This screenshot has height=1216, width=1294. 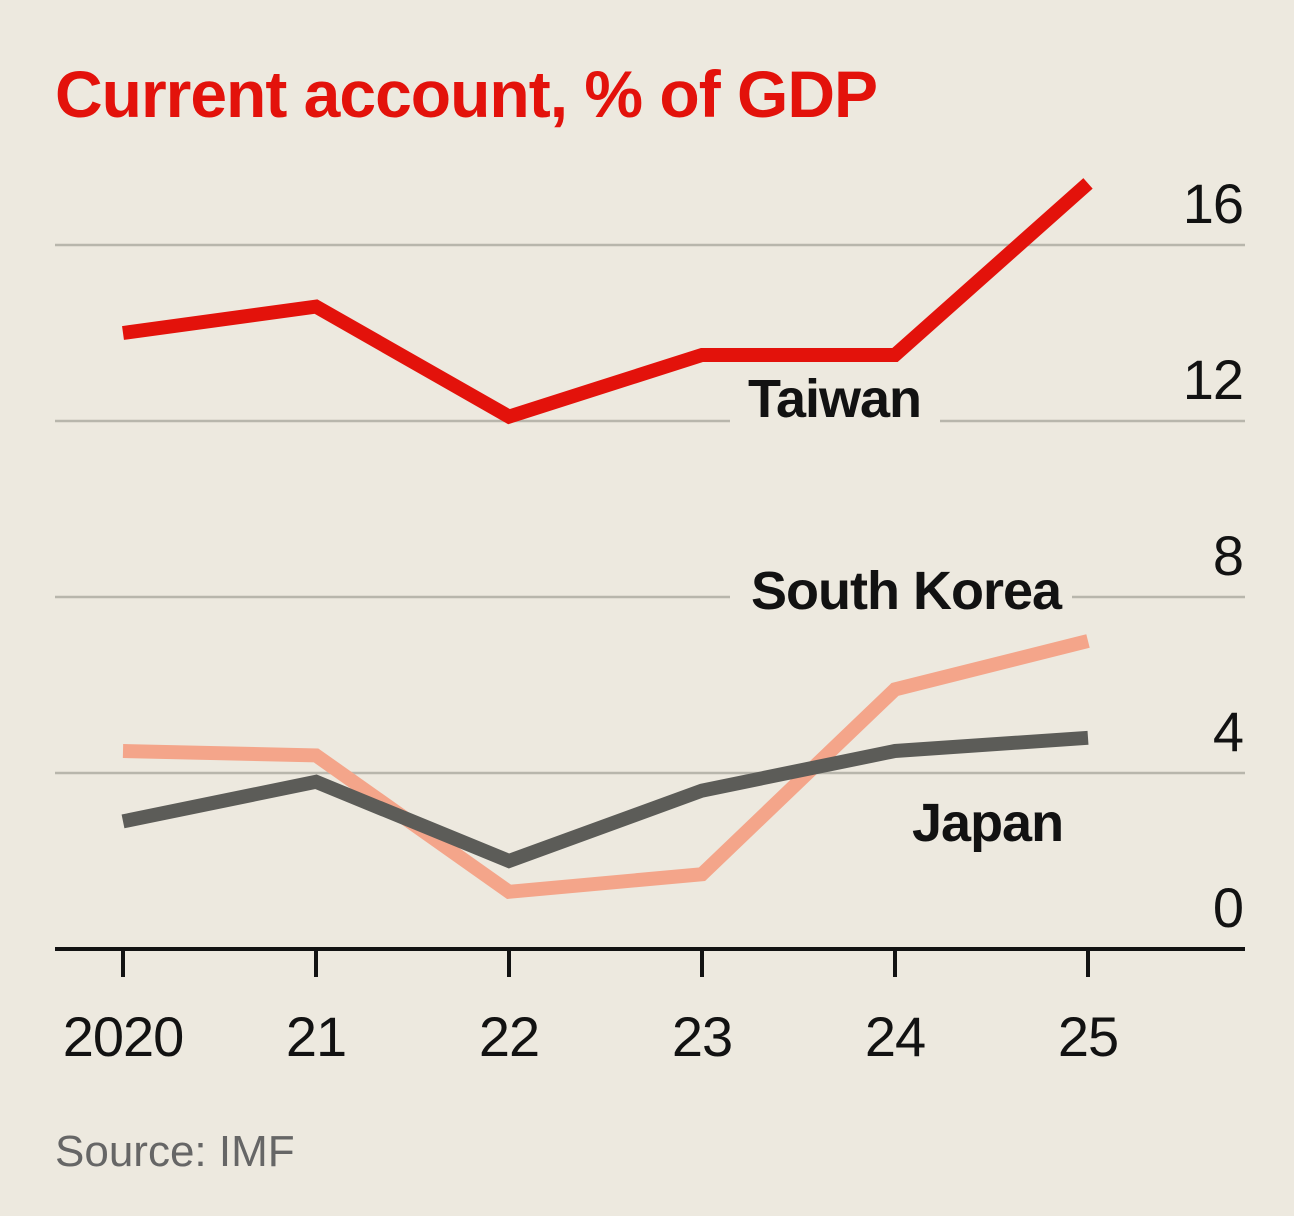 What do you see at coordinates (175, 1151) in the screenshot?
I see `source-note: Source: IMF` at bounding box center [175, 1151].